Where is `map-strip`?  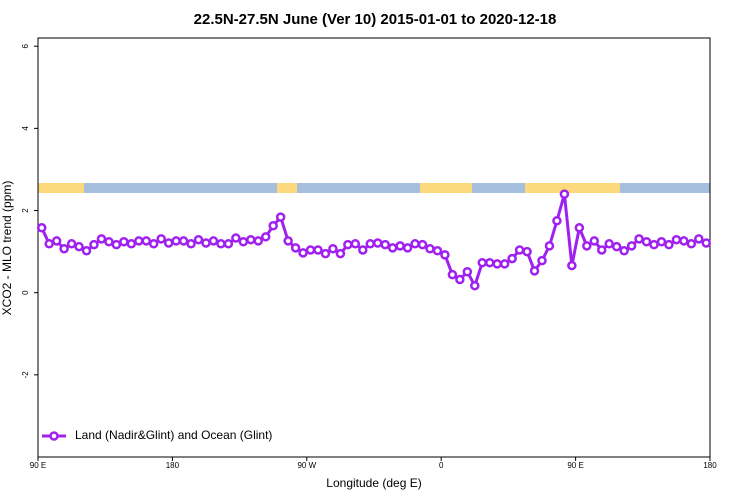
map-strip is located at coordinates (374, 188).